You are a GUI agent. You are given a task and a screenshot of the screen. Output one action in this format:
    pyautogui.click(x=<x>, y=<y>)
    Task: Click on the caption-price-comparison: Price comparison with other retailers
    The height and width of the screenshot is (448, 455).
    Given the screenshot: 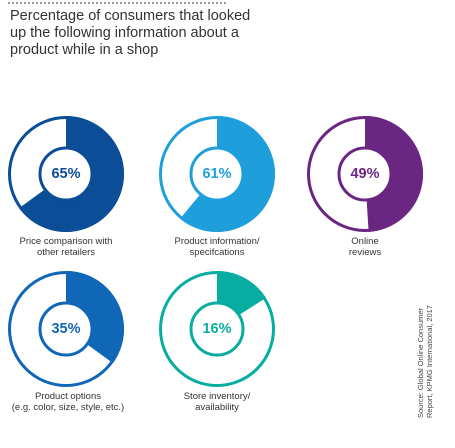 What is the action you would take?
    pyautogui.click(x=66, y=247)
    